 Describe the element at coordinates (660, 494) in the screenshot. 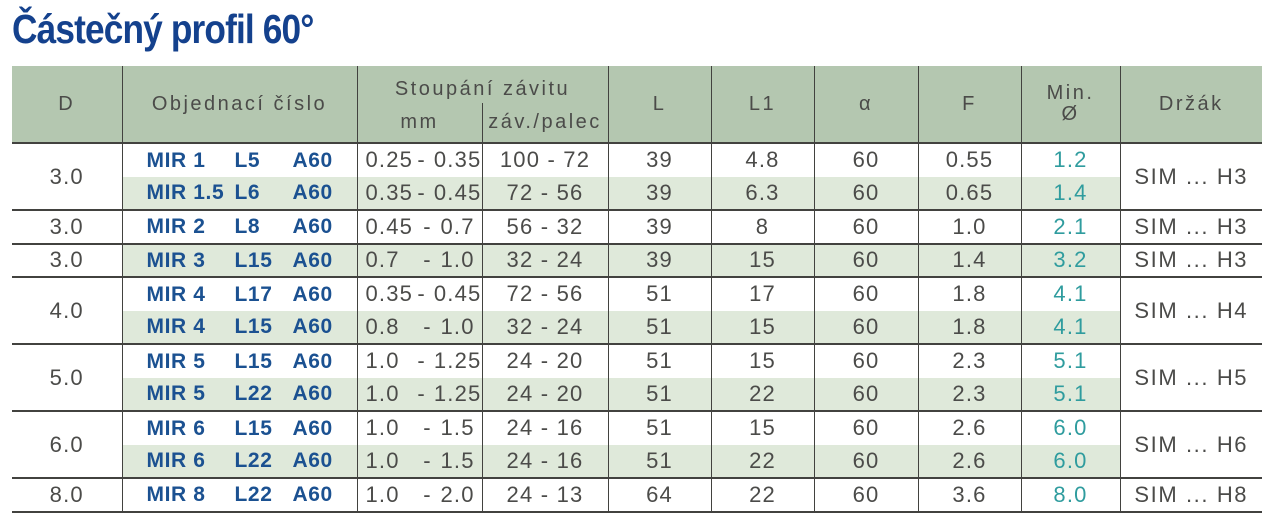

I see `l-value: 64` at that location.